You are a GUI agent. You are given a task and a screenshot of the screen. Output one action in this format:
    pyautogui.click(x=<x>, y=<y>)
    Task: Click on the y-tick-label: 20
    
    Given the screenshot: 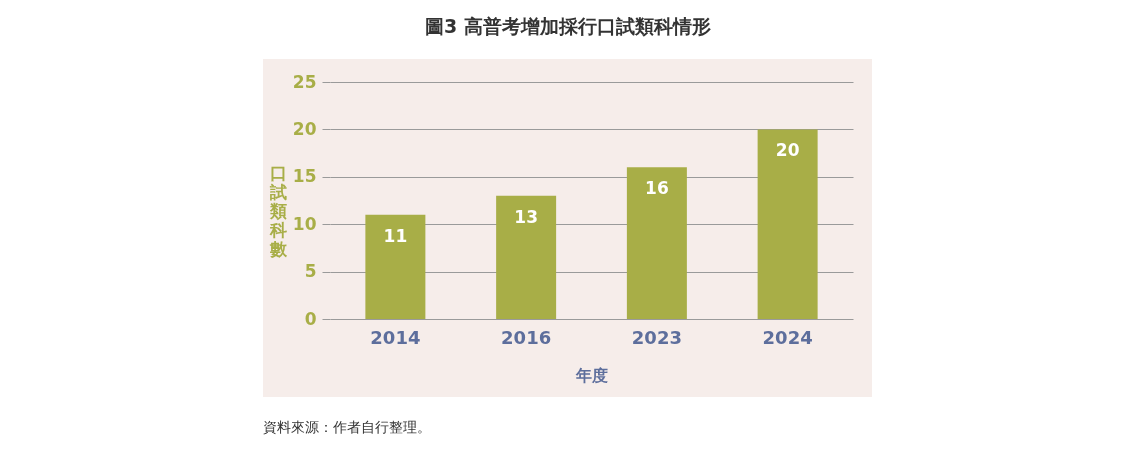 What is the action you would take?
    pyautogui.click(x=304, y=128)
    